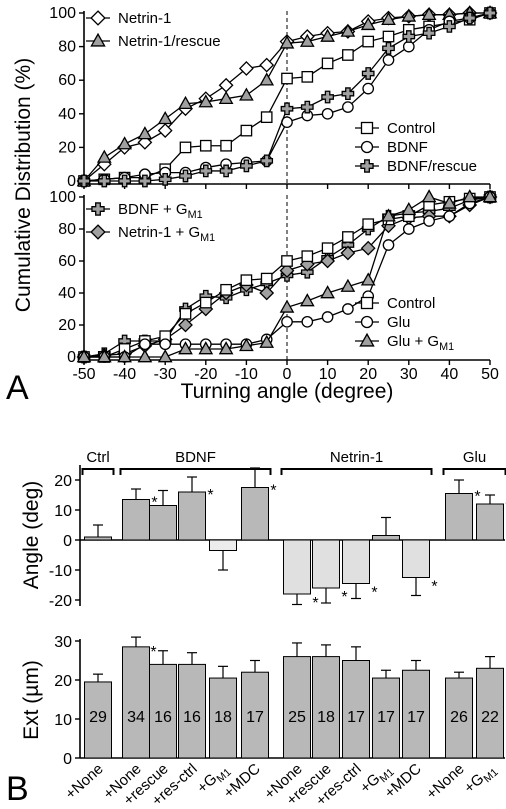  What do you see at coordinates (411, 303) in the screenshot?
I see `legend-label: Control` at bounding box center [411, 303].